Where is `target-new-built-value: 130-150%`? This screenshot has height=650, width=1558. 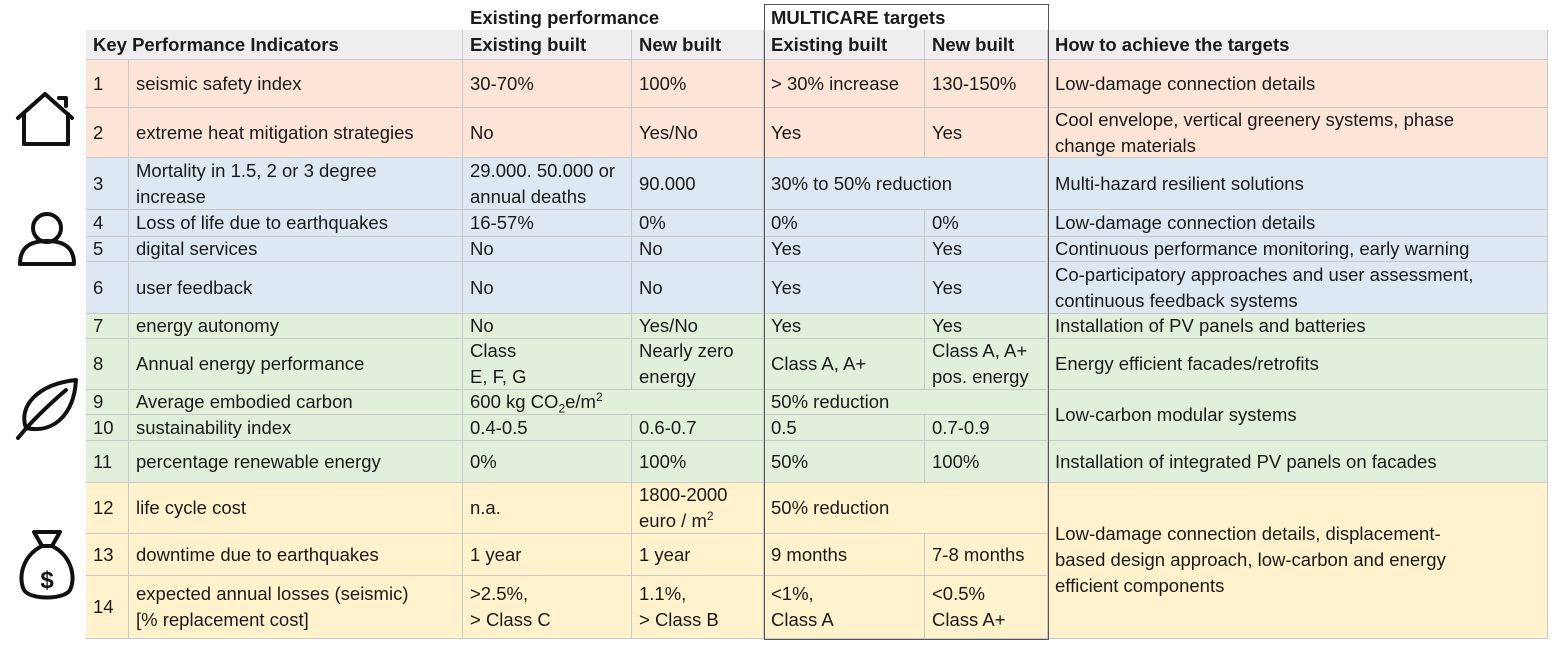 target-new-built-value: 130-150% is located at coordinates (986, 84).